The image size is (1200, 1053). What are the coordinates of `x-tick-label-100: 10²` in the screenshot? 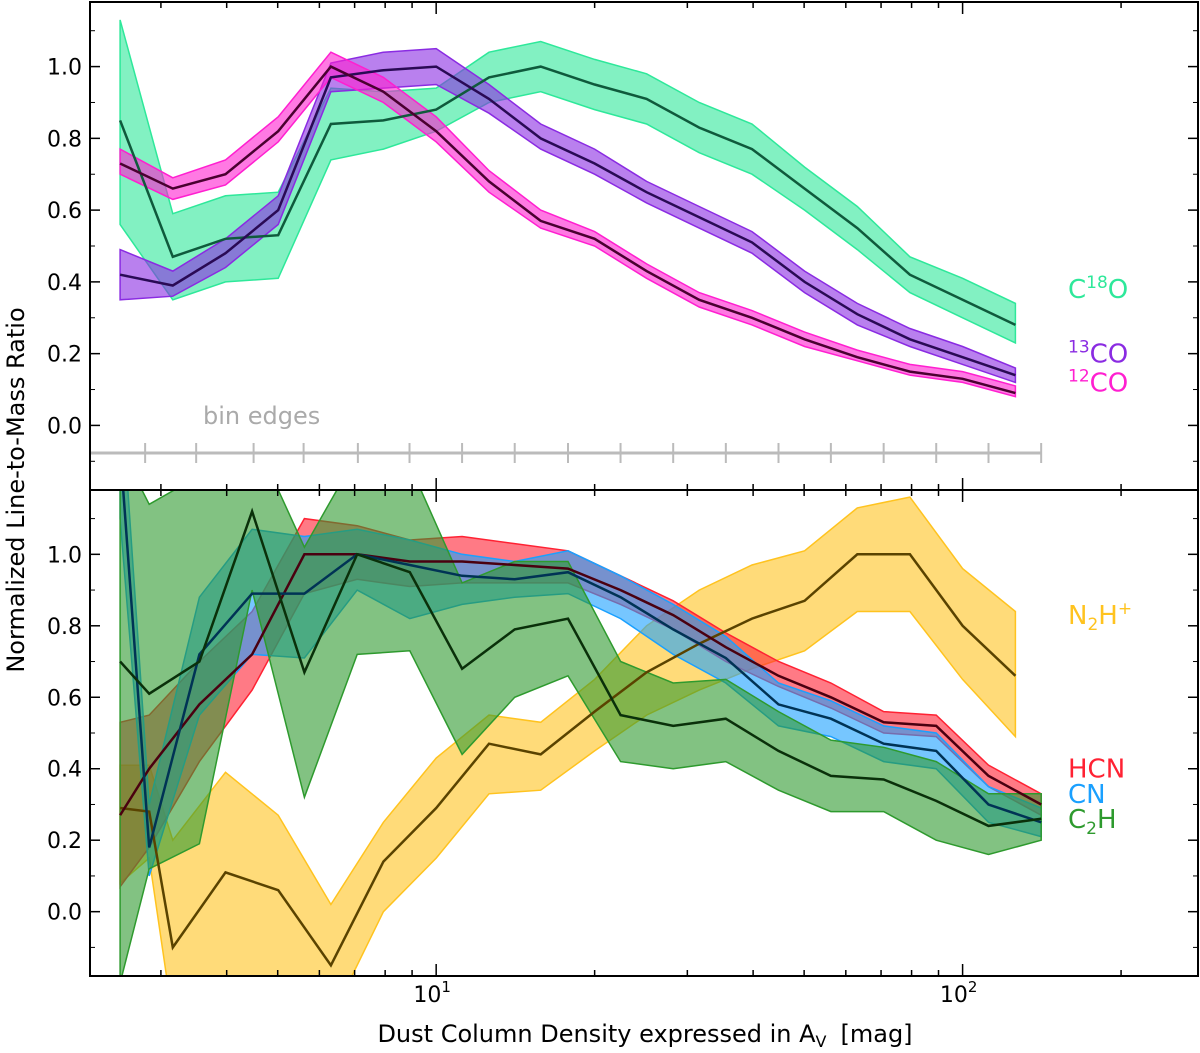 It's located at (959, 993).